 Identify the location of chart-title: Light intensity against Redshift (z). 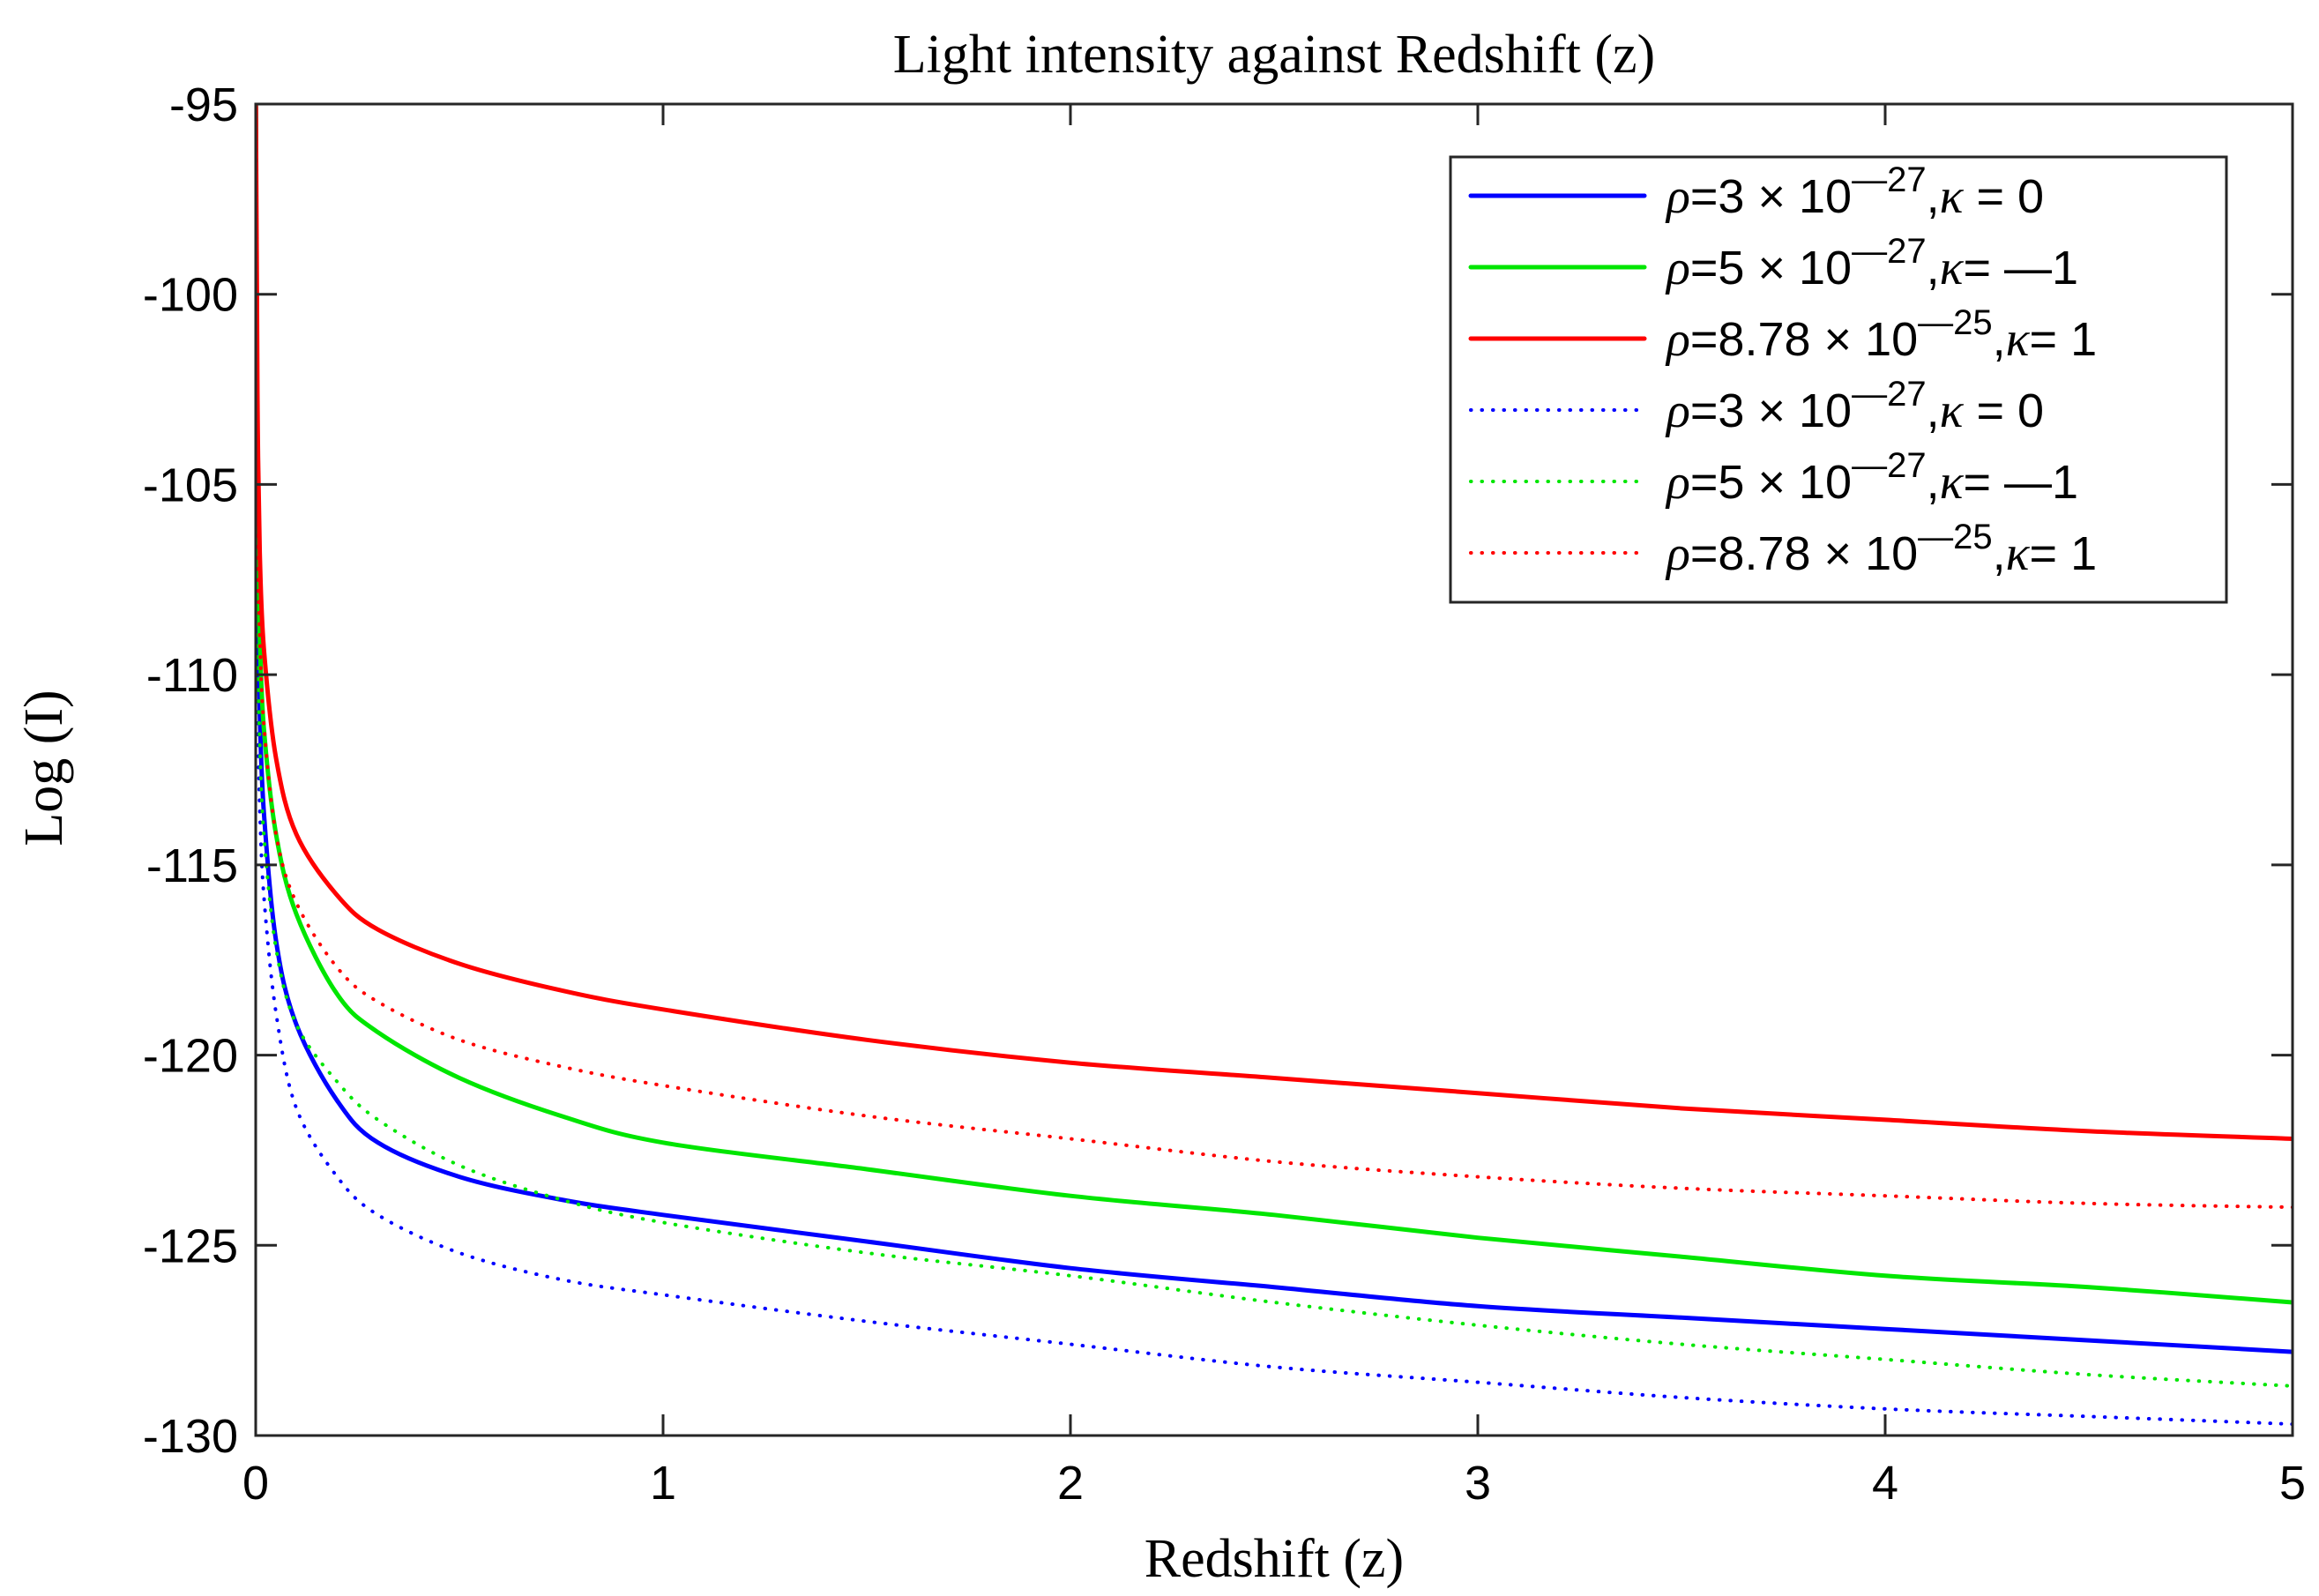
(1274, 55).